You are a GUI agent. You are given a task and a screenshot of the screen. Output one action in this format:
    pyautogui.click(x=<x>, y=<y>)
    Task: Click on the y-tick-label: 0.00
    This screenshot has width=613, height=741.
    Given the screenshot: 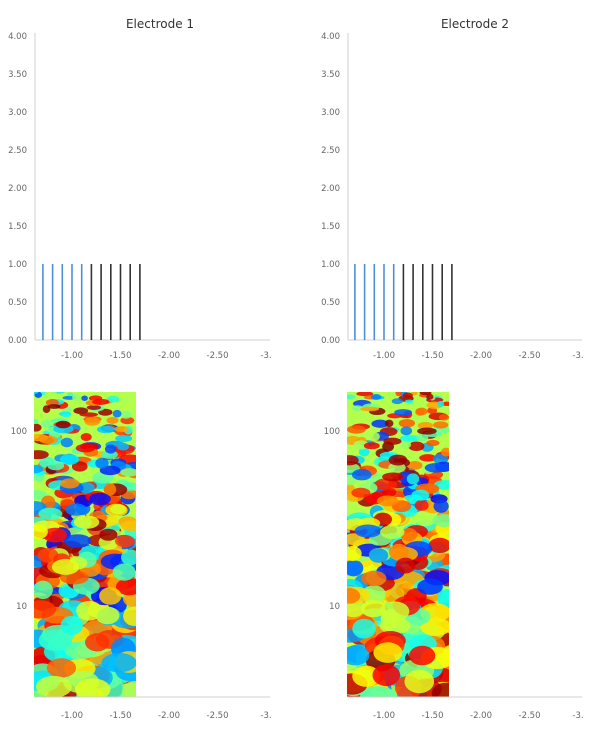 What is the action you would take?
    pyautogui.click(x=330, y=341)
    